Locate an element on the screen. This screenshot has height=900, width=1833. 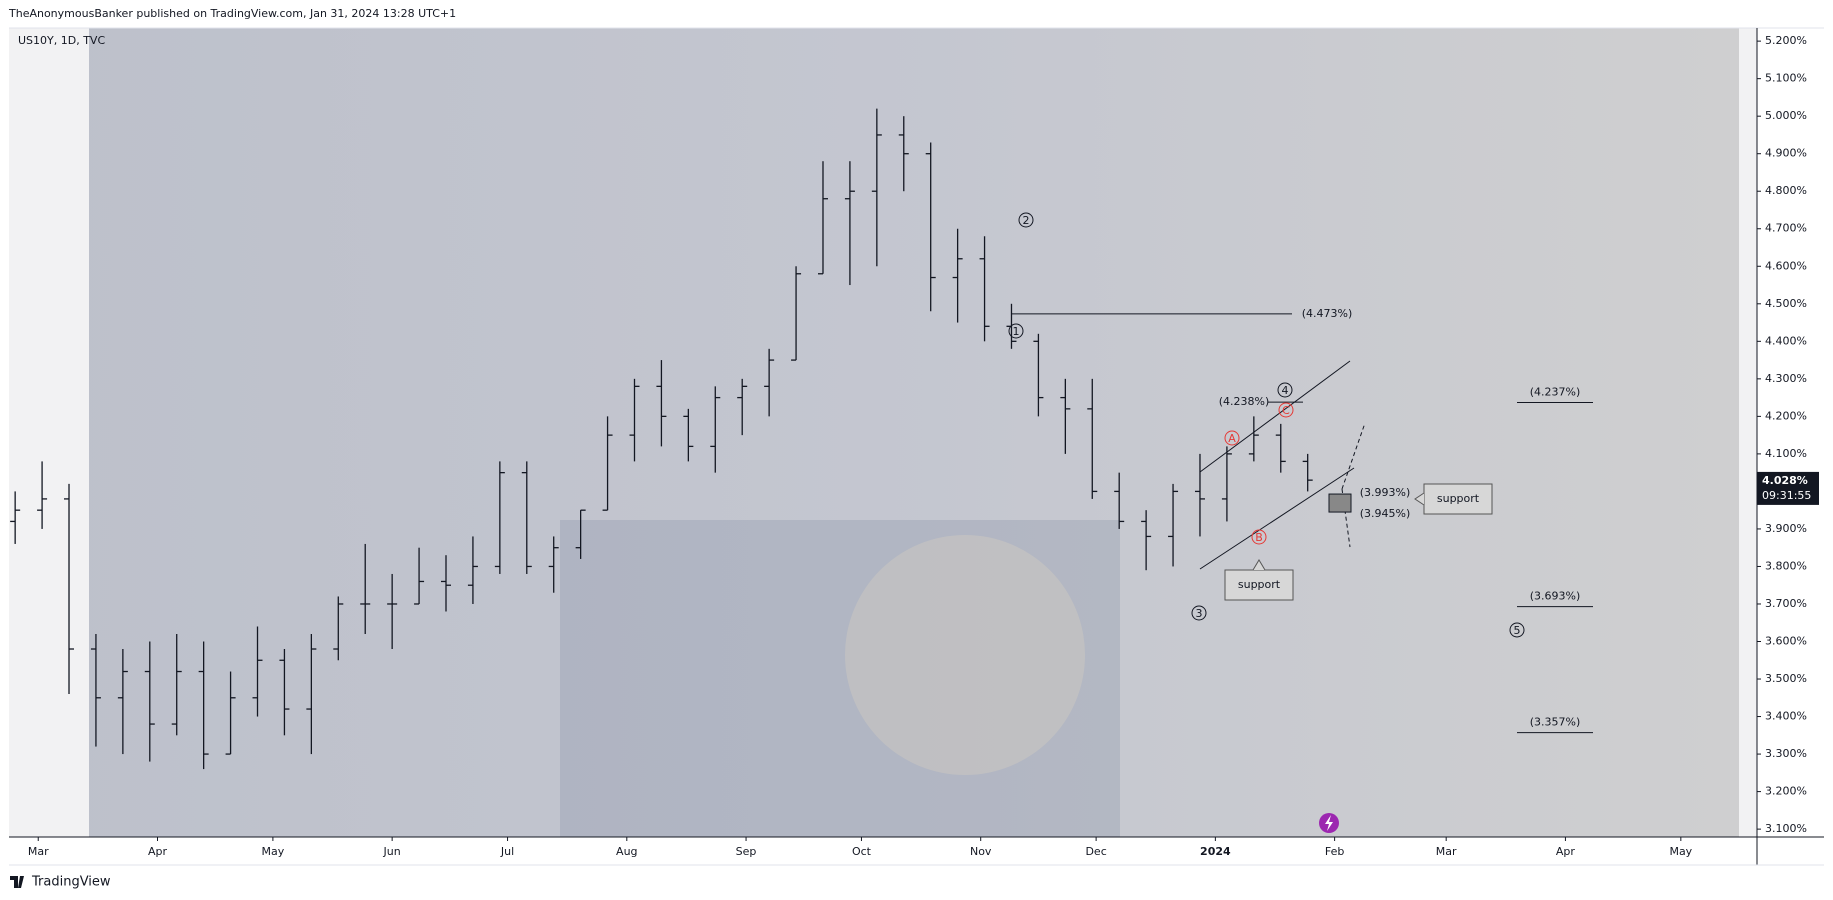
level-label: (3.693%) is located at coordinates (1555, 596).